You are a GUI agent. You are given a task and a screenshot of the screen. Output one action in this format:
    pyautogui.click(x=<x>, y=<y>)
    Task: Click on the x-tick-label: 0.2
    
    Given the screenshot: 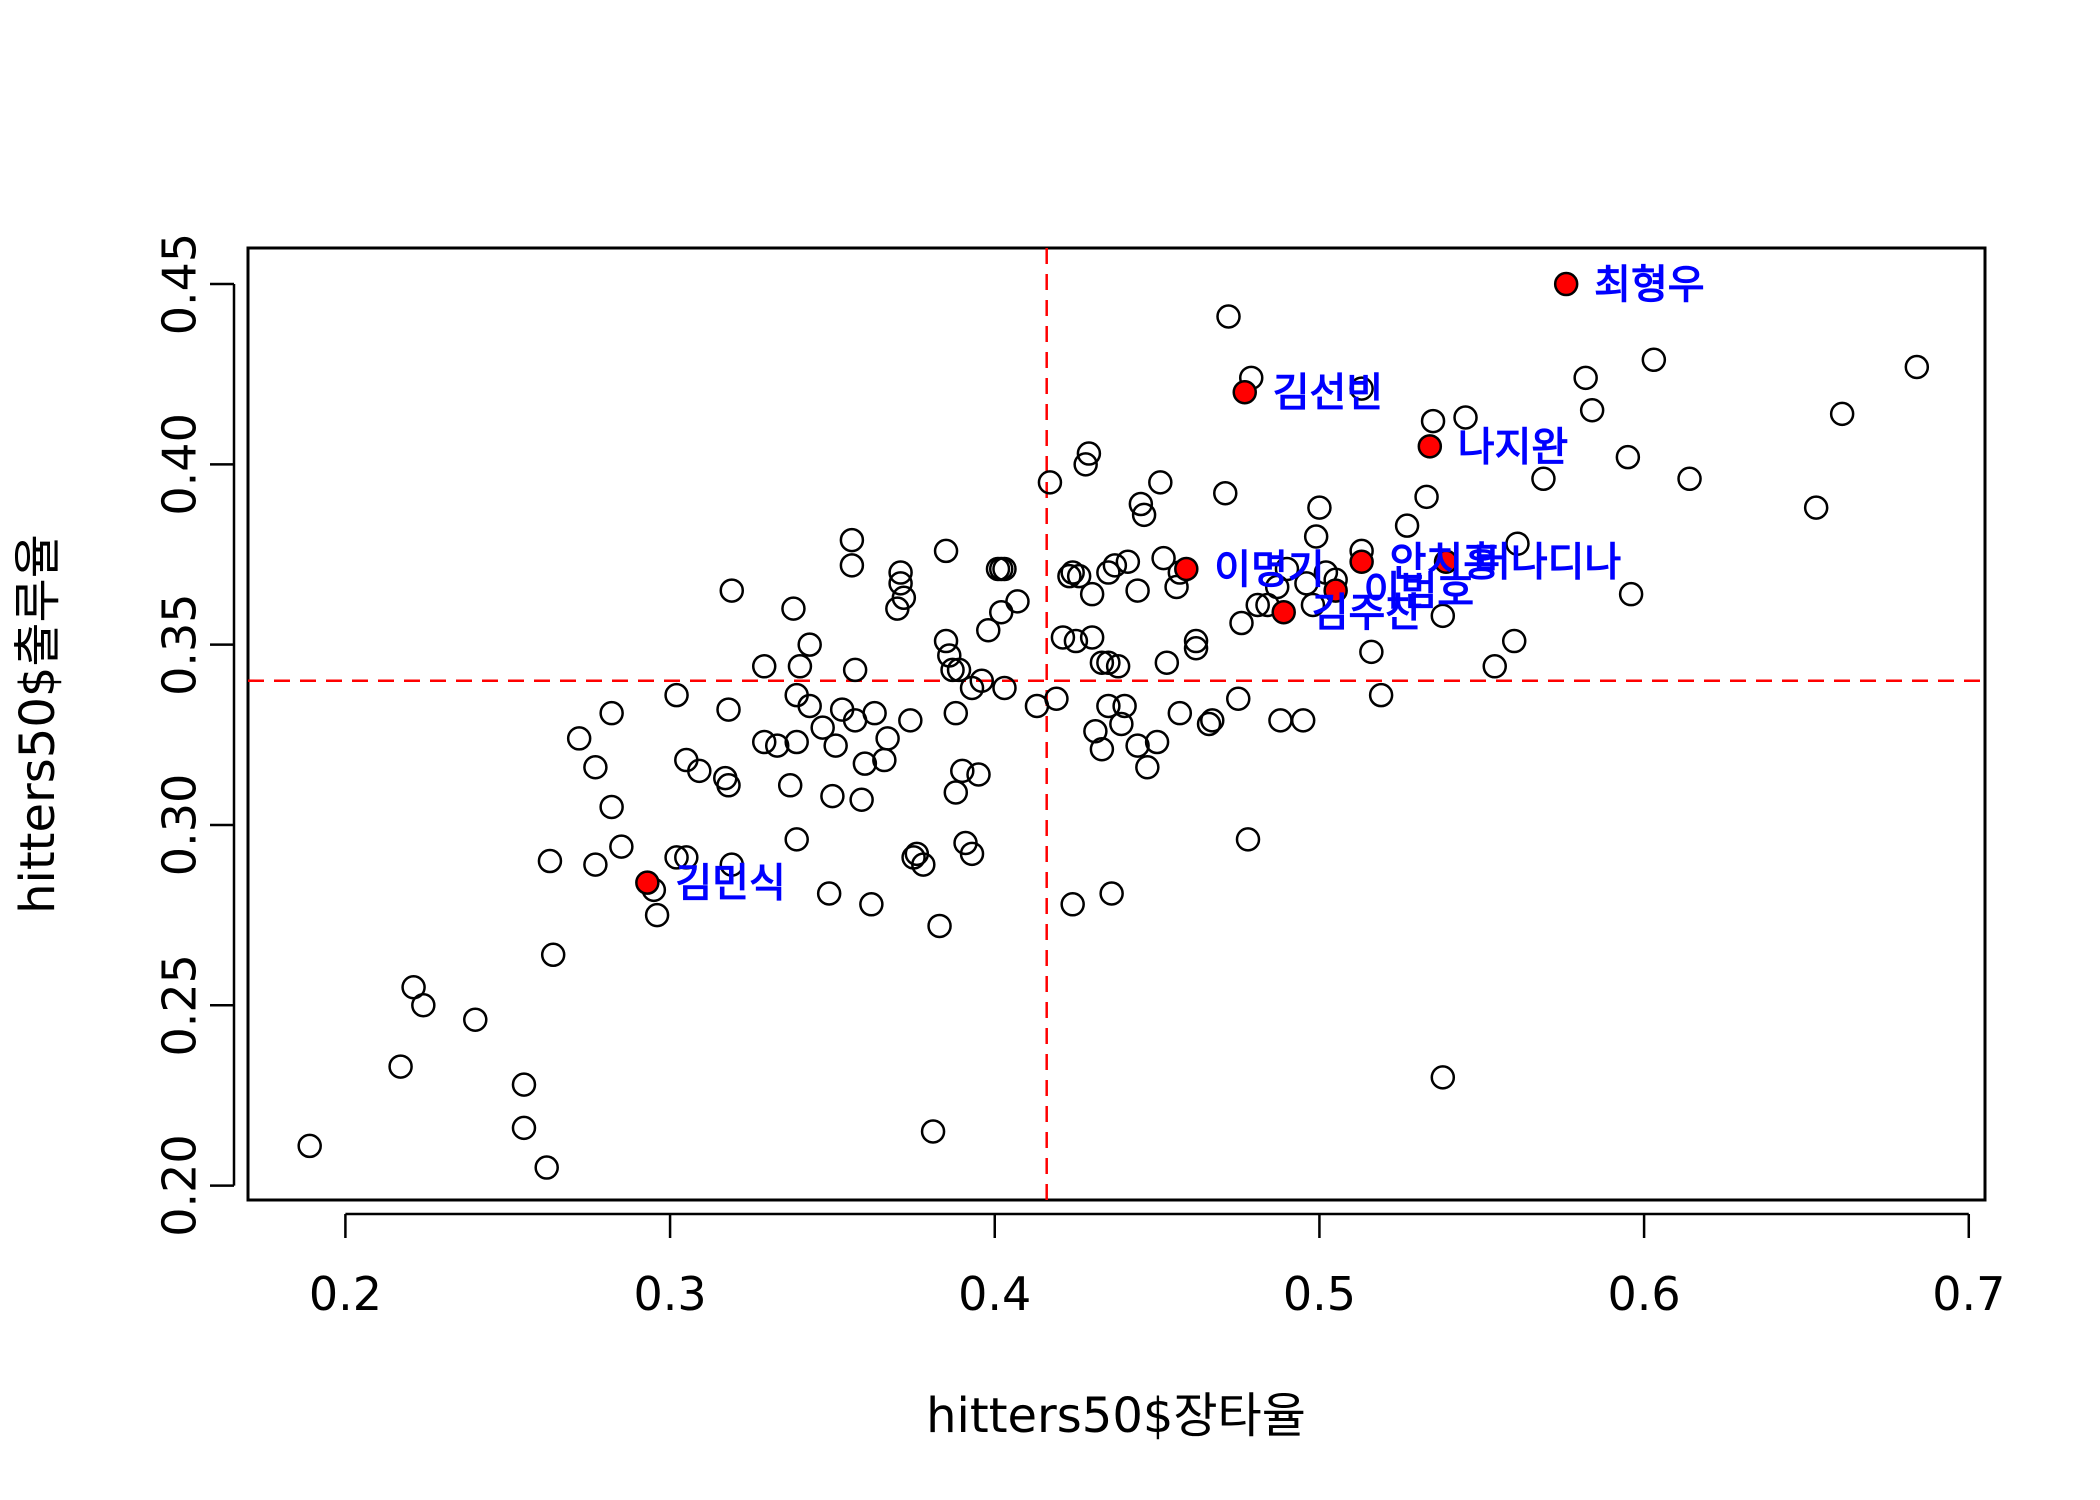 What is the action you would take?
    pyautogui.click(x=345, y=1294)
    